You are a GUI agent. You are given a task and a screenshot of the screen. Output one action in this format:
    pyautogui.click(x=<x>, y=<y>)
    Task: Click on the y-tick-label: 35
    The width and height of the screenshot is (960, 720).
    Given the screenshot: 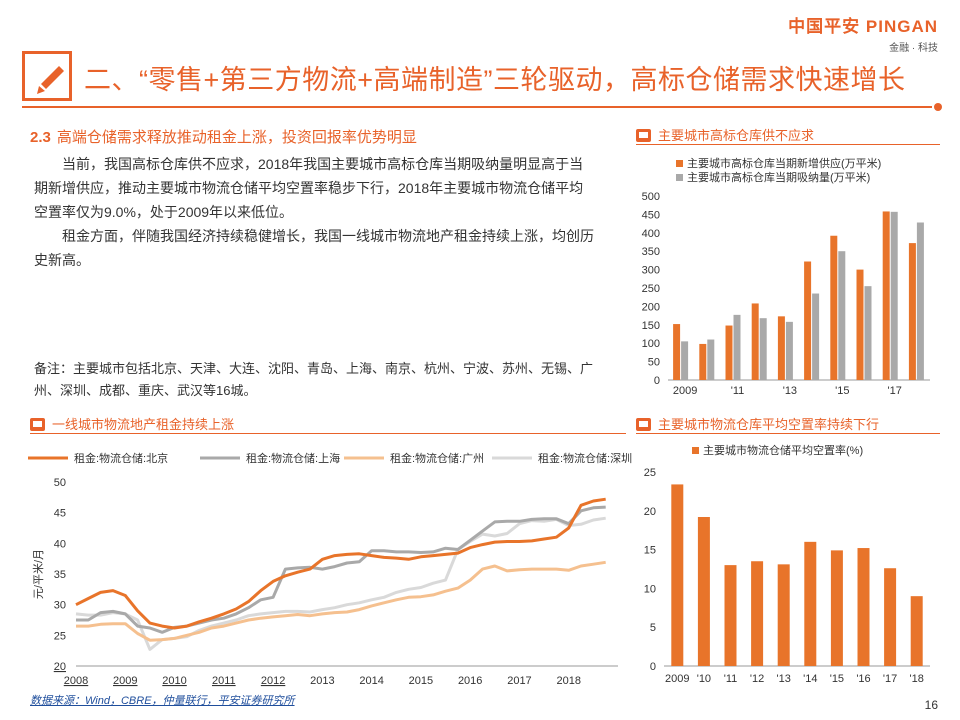 What is the action you would take?
    pyautogui.click(x=60, y=575)
    